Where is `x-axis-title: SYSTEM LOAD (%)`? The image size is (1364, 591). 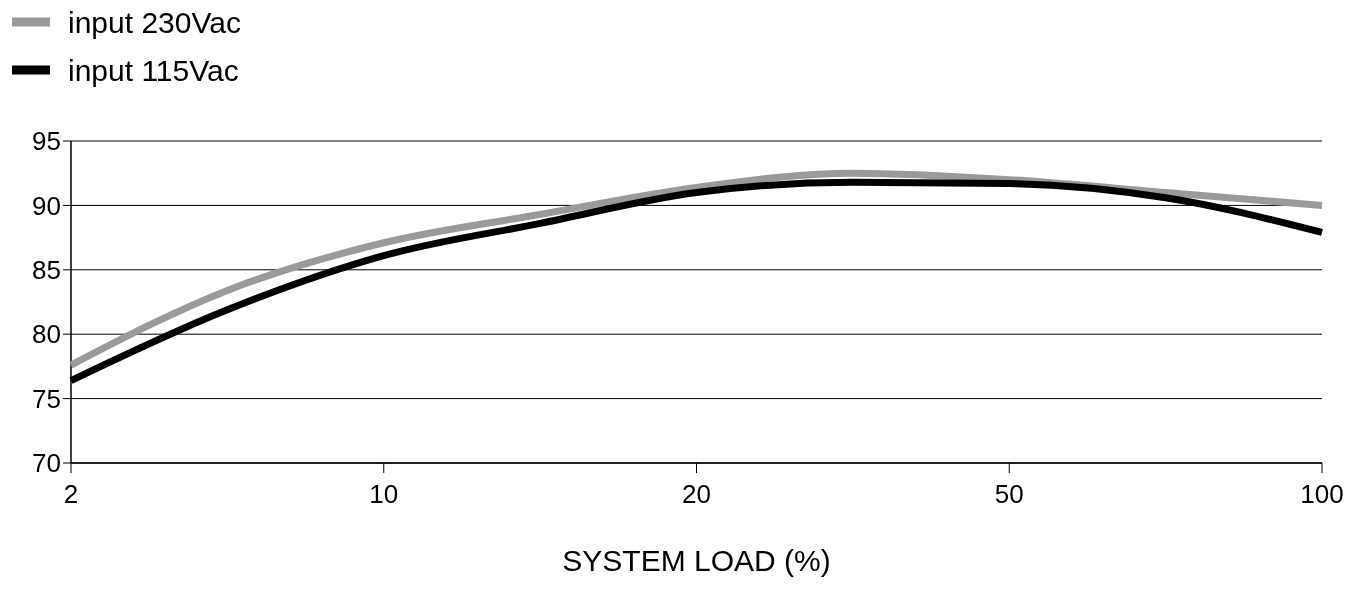
x-axis-title: SYSTEM LOAD (%) is located at coordinates (696, 560).